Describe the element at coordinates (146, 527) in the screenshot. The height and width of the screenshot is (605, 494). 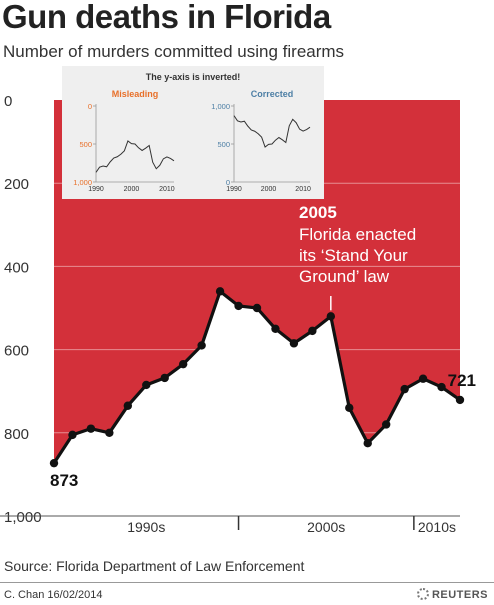
I see `x-group-label: 1990s` at that location.